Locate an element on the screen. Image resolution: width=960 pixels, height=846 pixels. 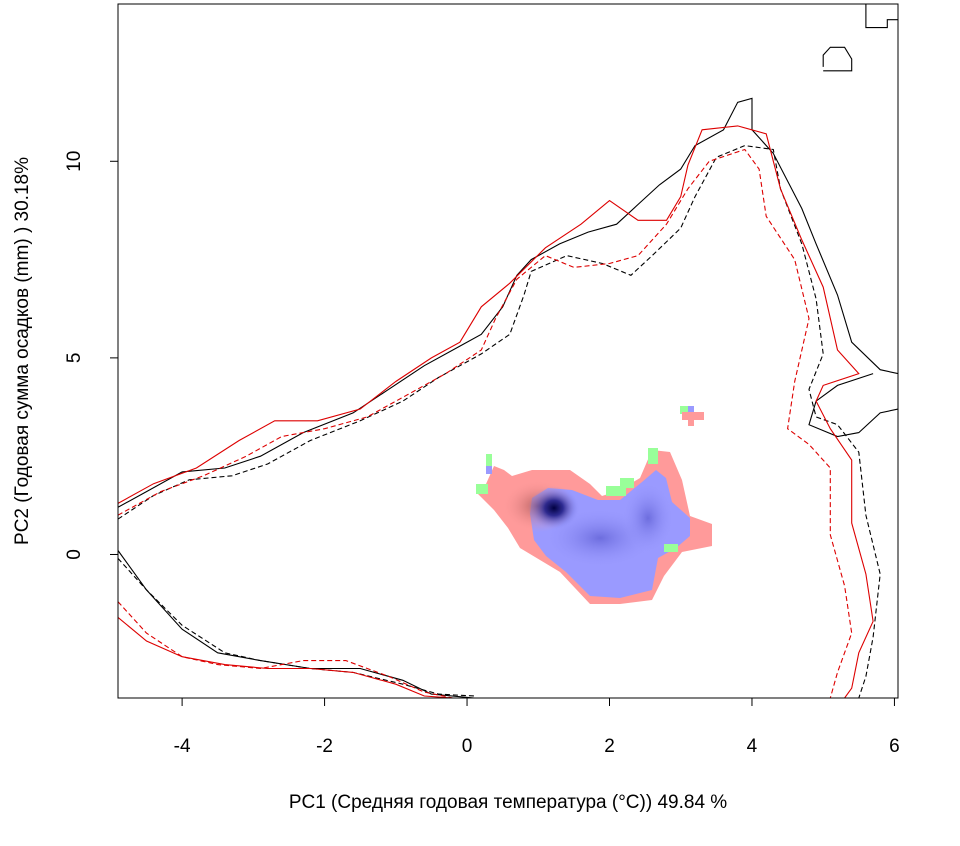
x-tick-label: 0 is located at coordinates (467, 746).